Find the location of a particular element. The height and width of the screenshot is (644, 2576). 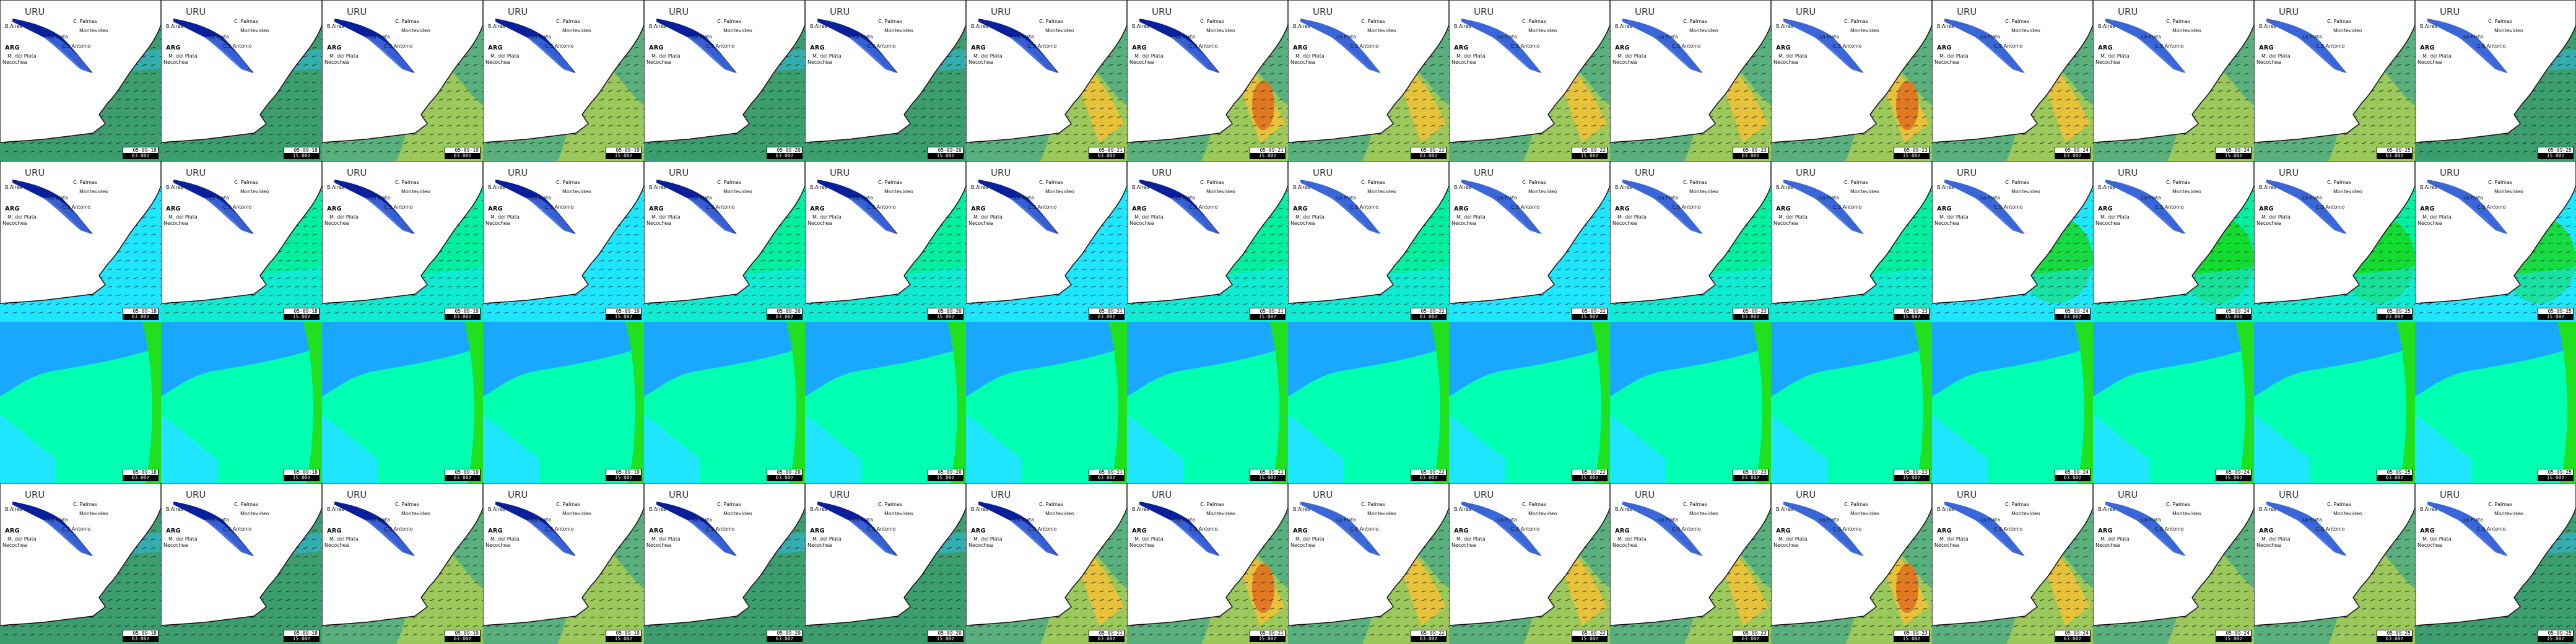

stamp-date: 05-09-20 is located at coordinates (784, 150).